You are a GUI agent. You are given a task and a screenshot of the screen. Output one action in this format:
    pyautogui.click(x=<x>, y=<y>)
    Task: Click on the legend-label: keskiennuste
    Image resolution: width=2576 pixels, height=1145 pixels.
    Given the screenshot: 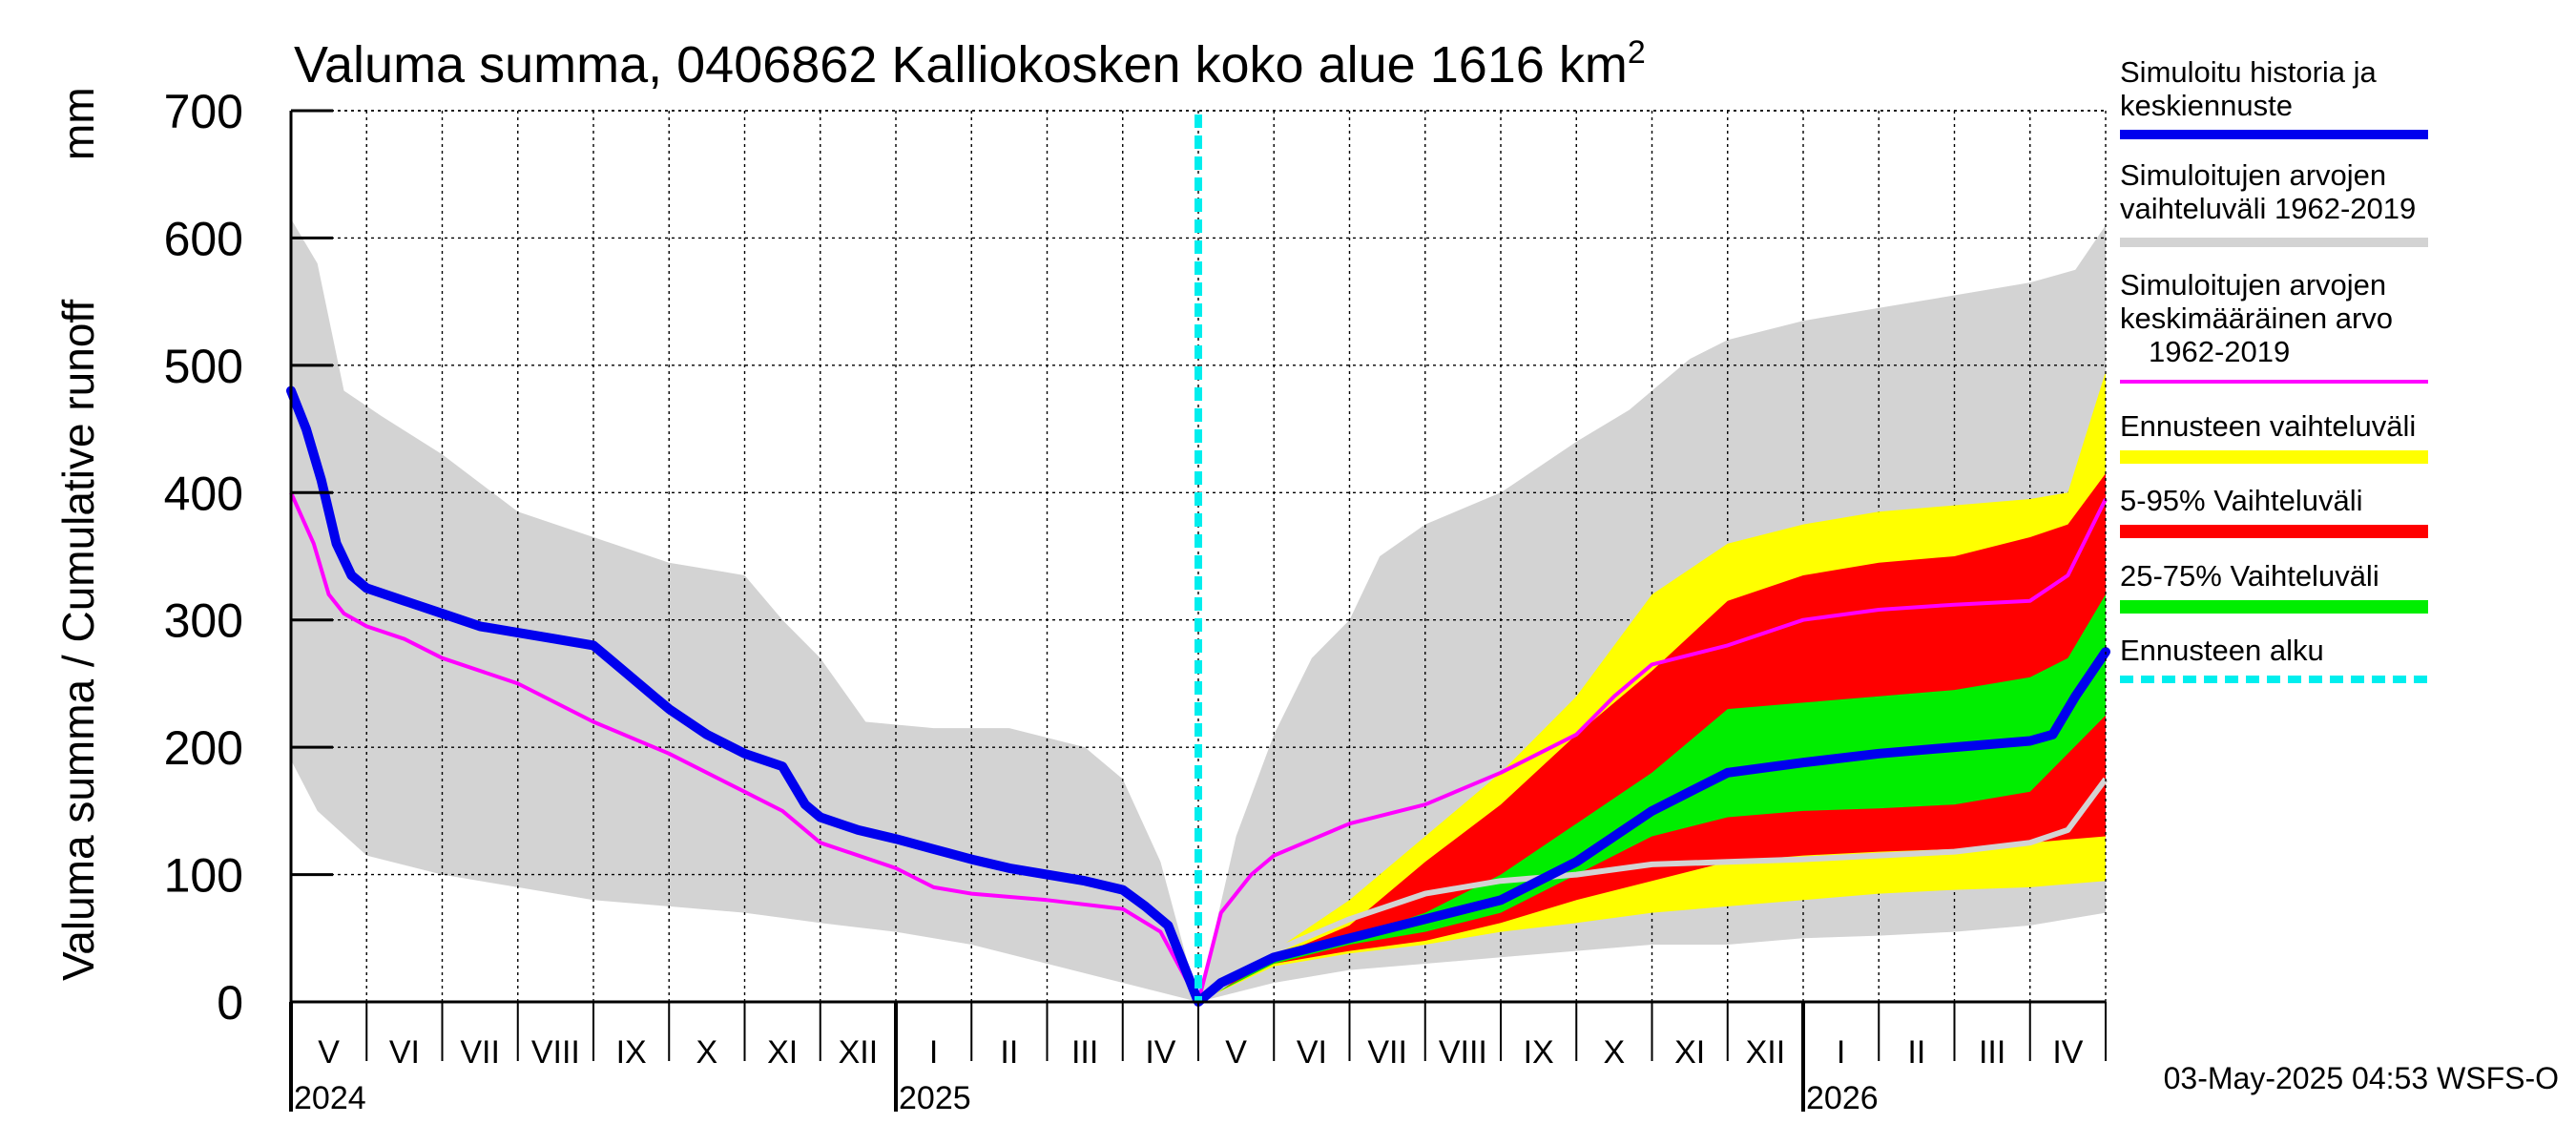 What is the action you would take?
    pyautogui.click(x=2206, y=106)
    